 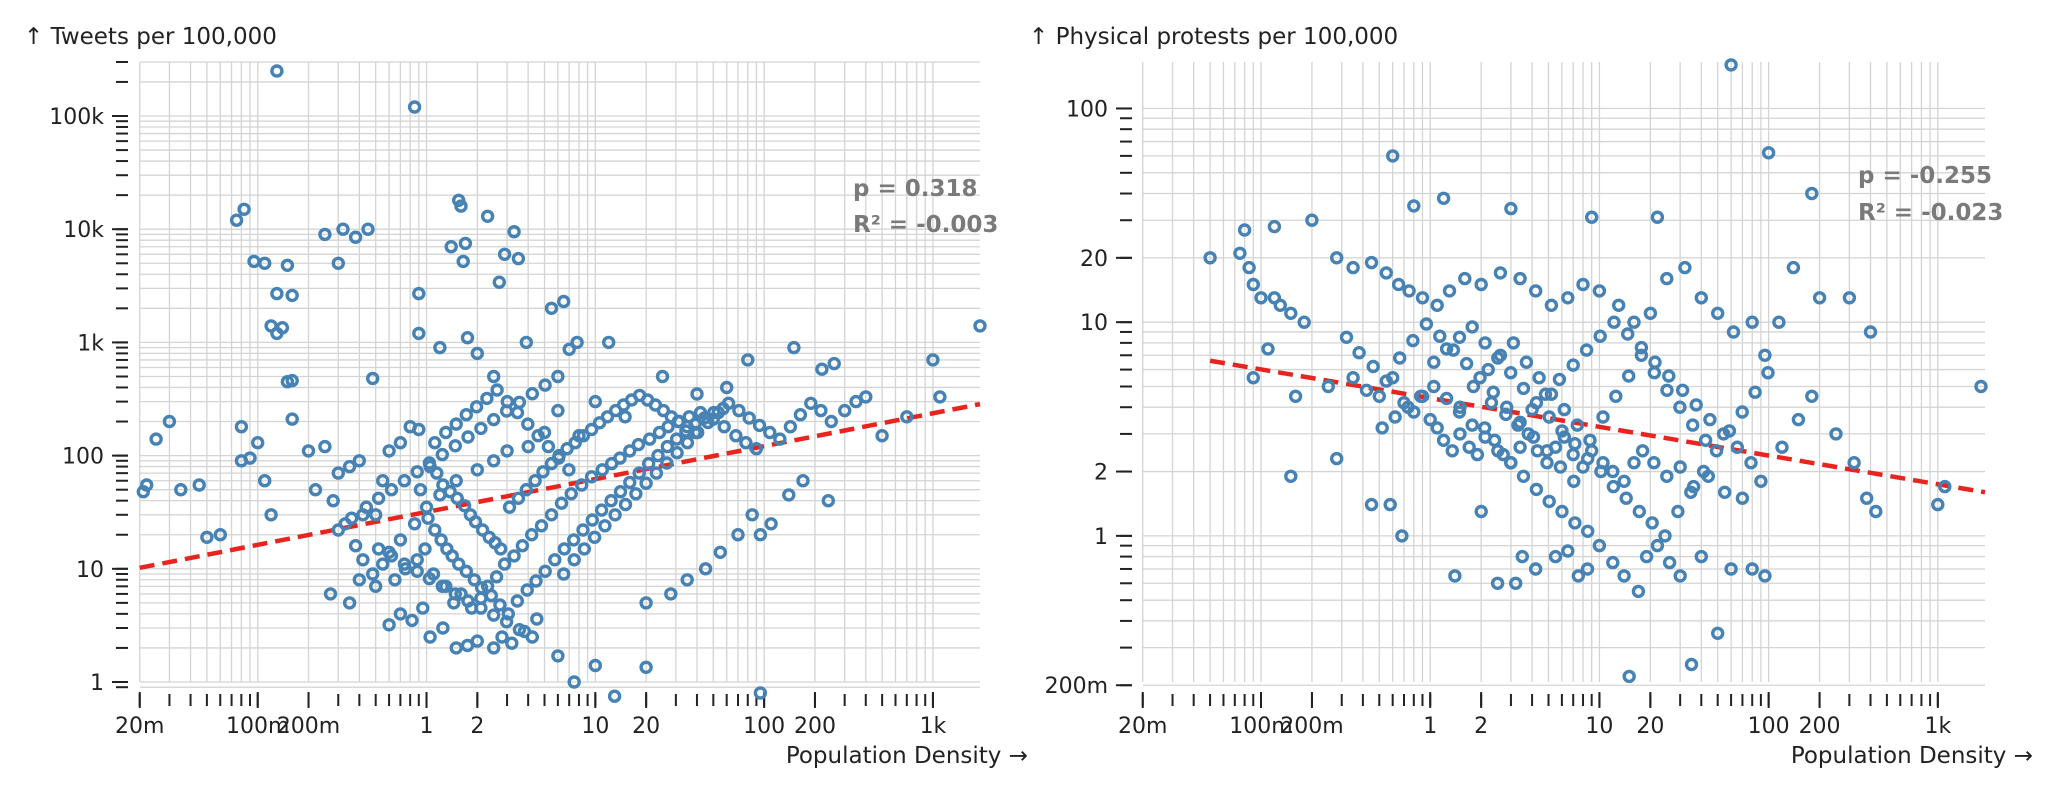 What do you see at coordinates (764, 726) in the screenshot?
I see `x-tick-label: 100` at bounding box center [764, 726].